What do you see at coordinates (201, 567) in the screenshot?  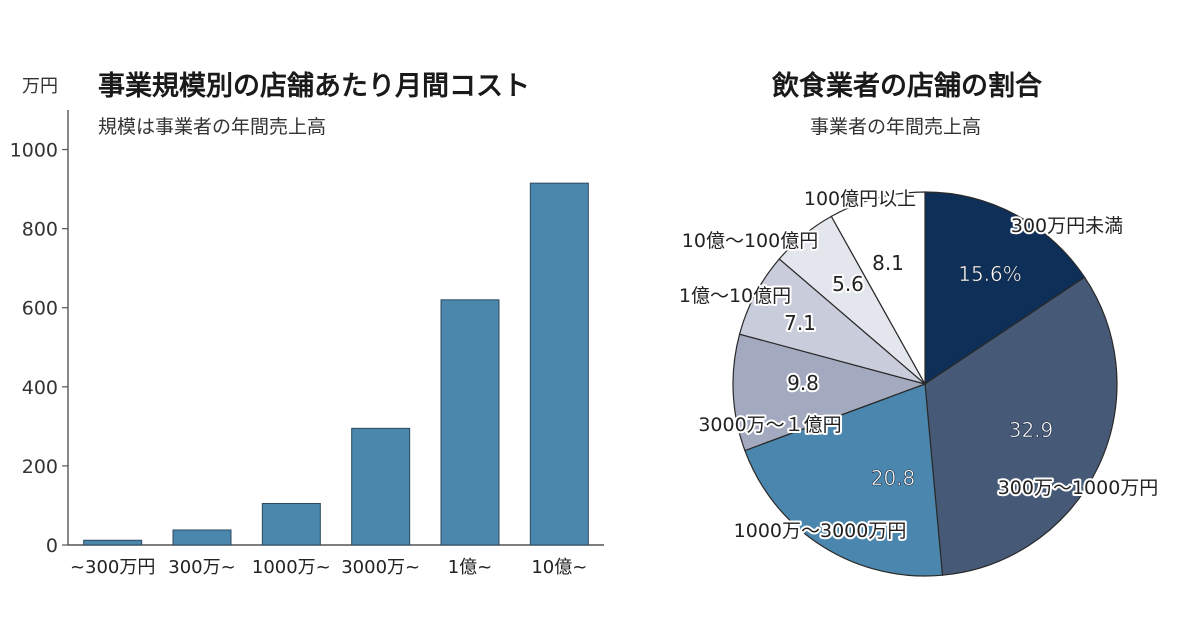 I see `x-tick-label: 300万~` at bounding box center [201, 567].